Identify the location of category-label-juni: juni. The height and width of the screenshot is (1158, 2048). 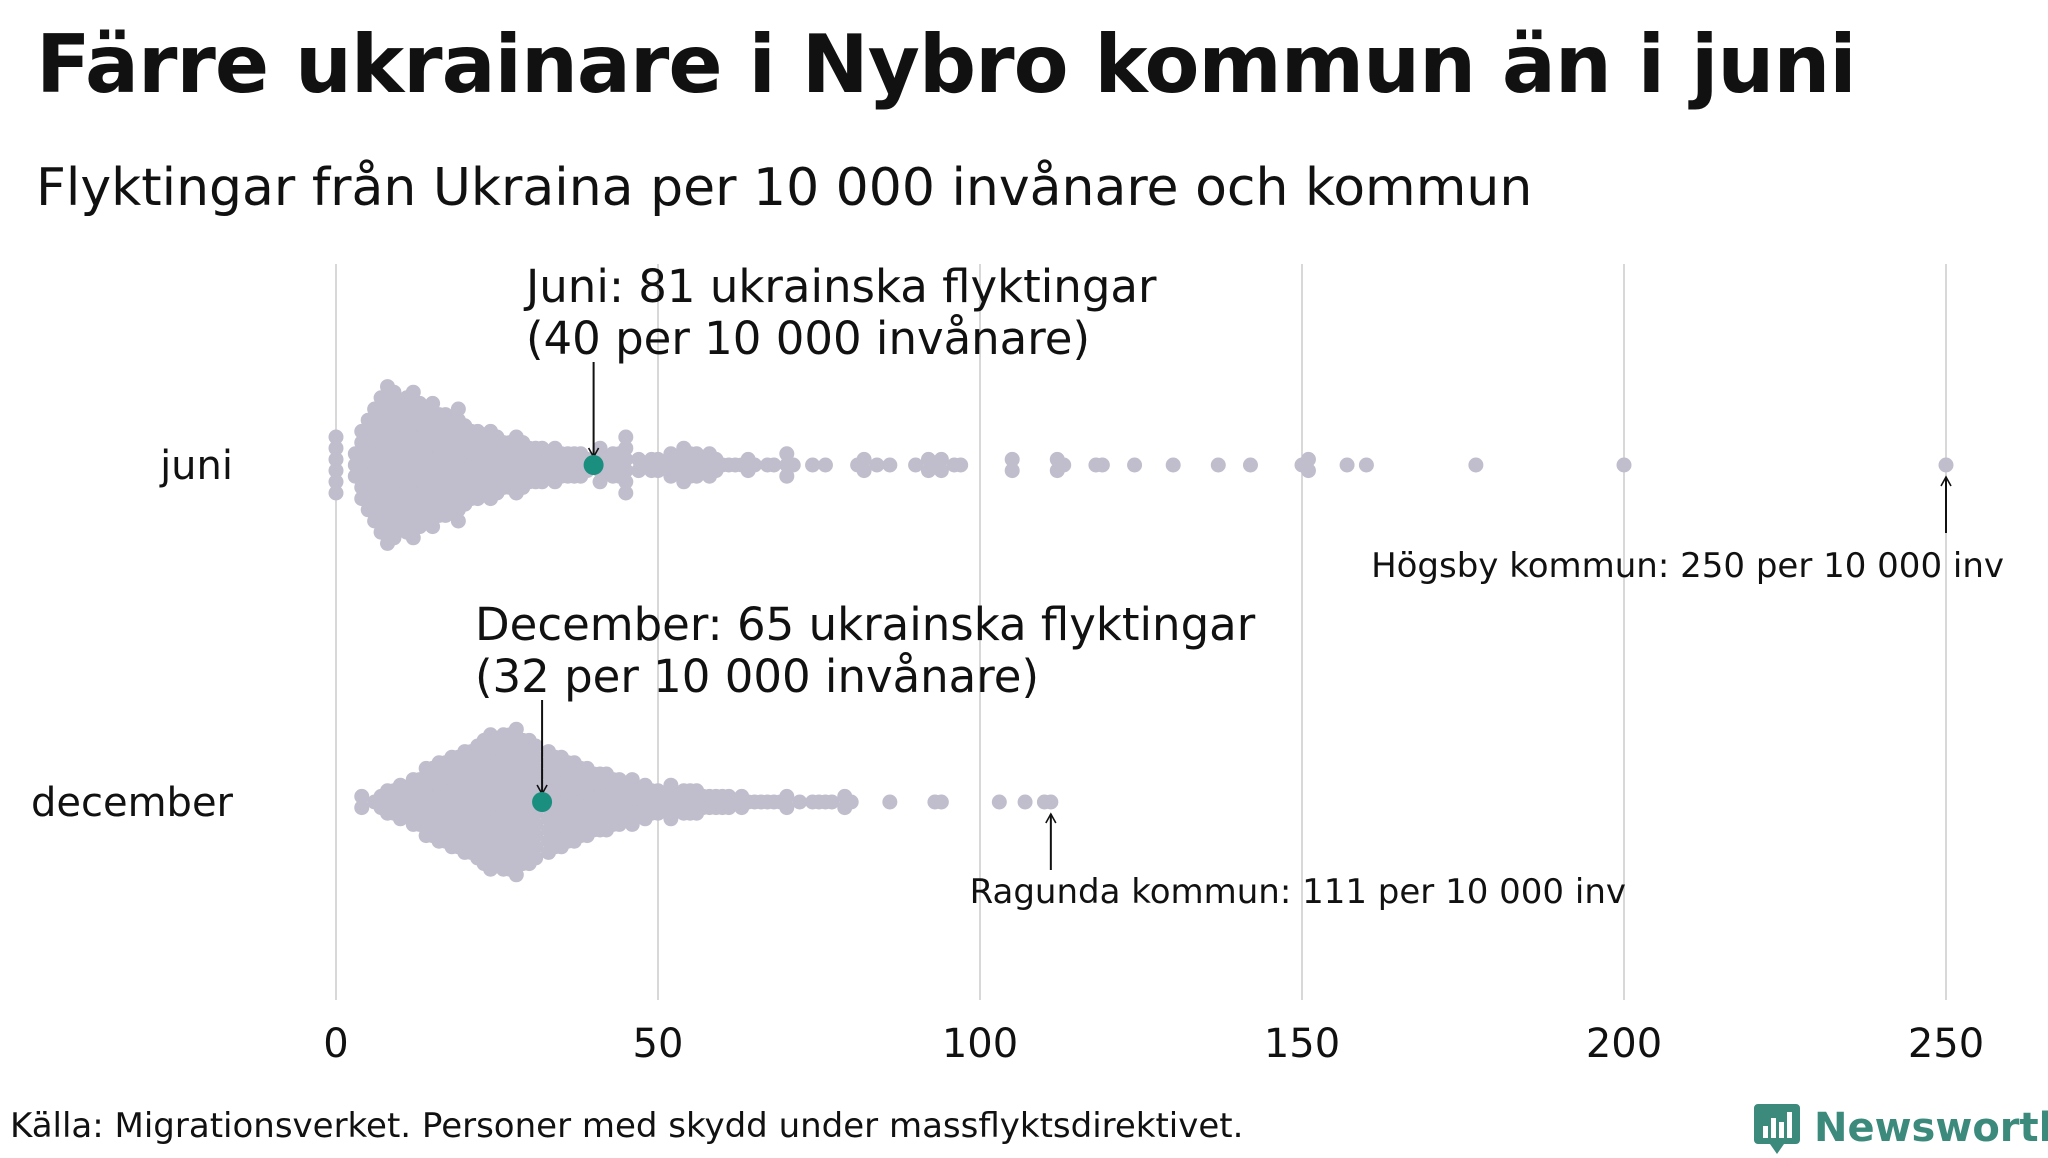
(196, 466).